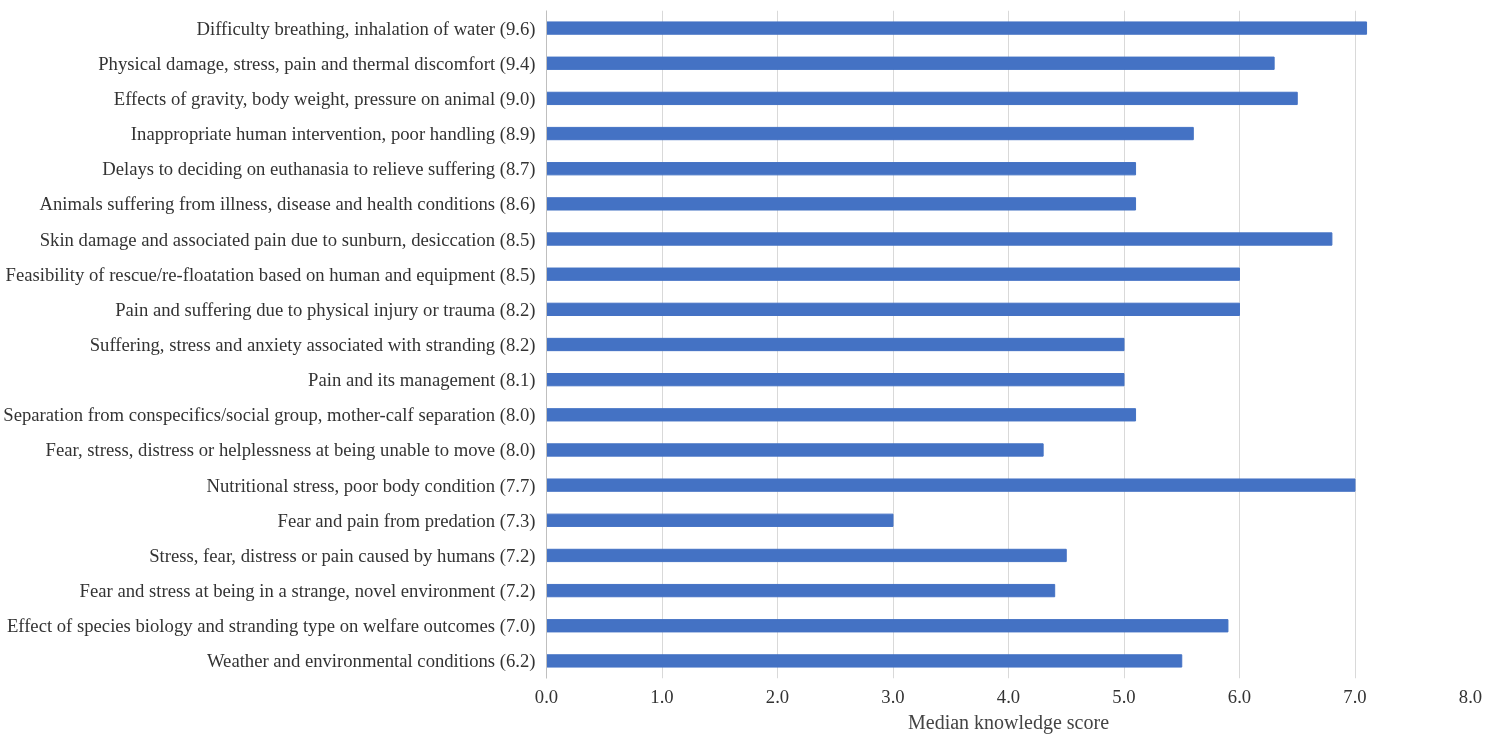  What do you see at coordinates (333, 134) in the screenshot?
I see `y-tick-label: Inappropriate human intervention, poor handling (8.9)` at bounding box center [333, 134].